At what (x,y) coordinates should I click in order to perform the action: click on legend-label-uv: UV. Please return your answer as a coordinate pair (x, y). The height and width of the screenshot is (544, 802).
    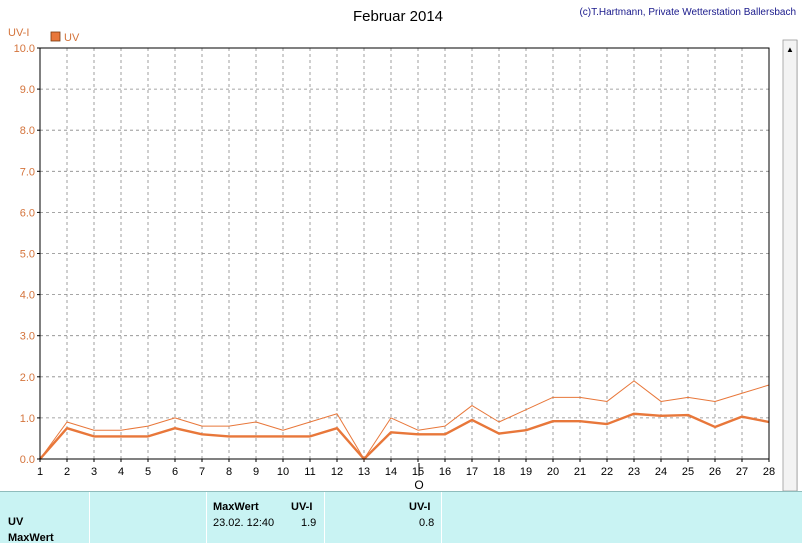
    Looking at the image, I should click on (72, 38).